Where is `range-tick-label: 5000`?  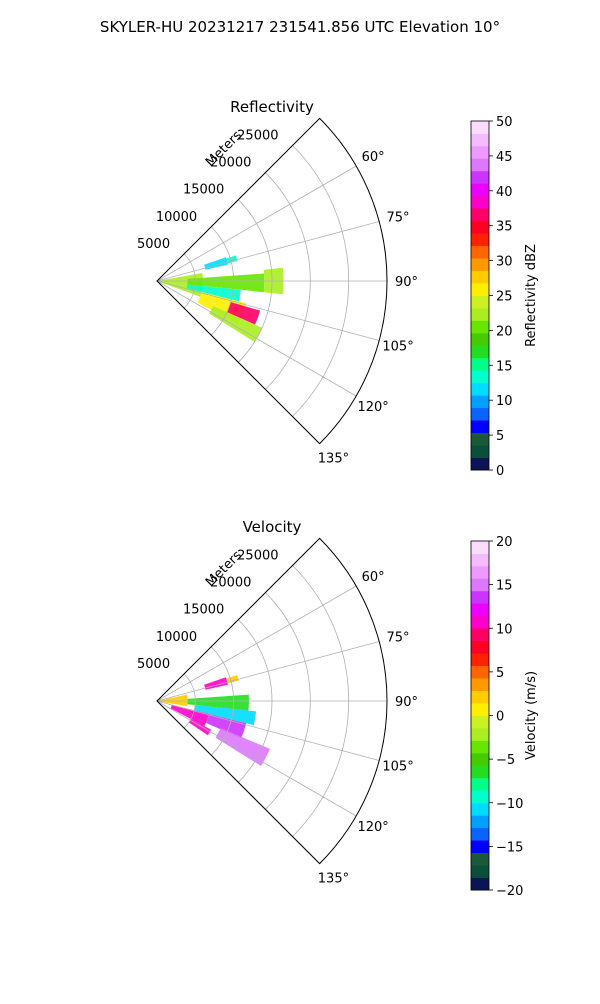 range-tick-label: 5000 is located at coordinates (153, 664).